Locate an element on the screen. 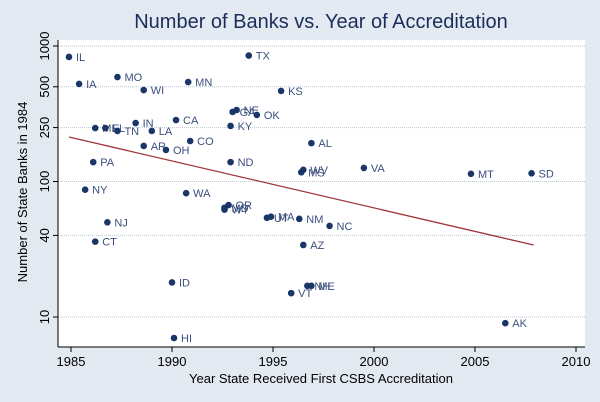  data-point-al is located at coordinates (311, 143).